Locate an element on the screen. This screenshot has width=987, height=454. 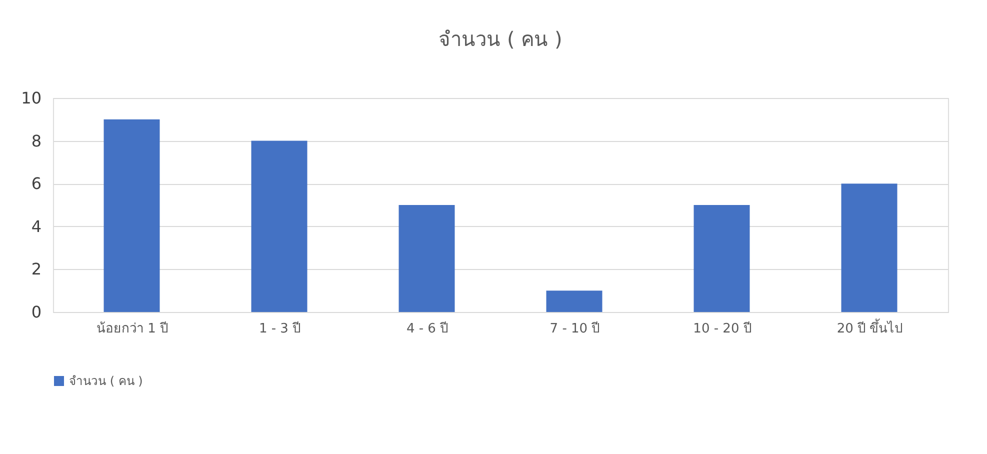
y-tick-label: 4 is located at coordinates (36, 226).